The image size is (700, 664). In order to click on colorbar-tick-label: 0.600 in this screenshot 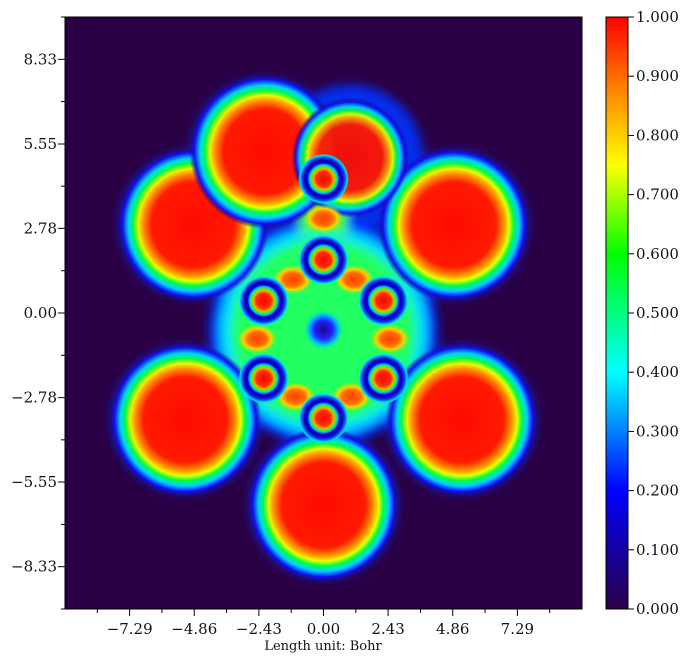, I will do `click(657, 254)`.